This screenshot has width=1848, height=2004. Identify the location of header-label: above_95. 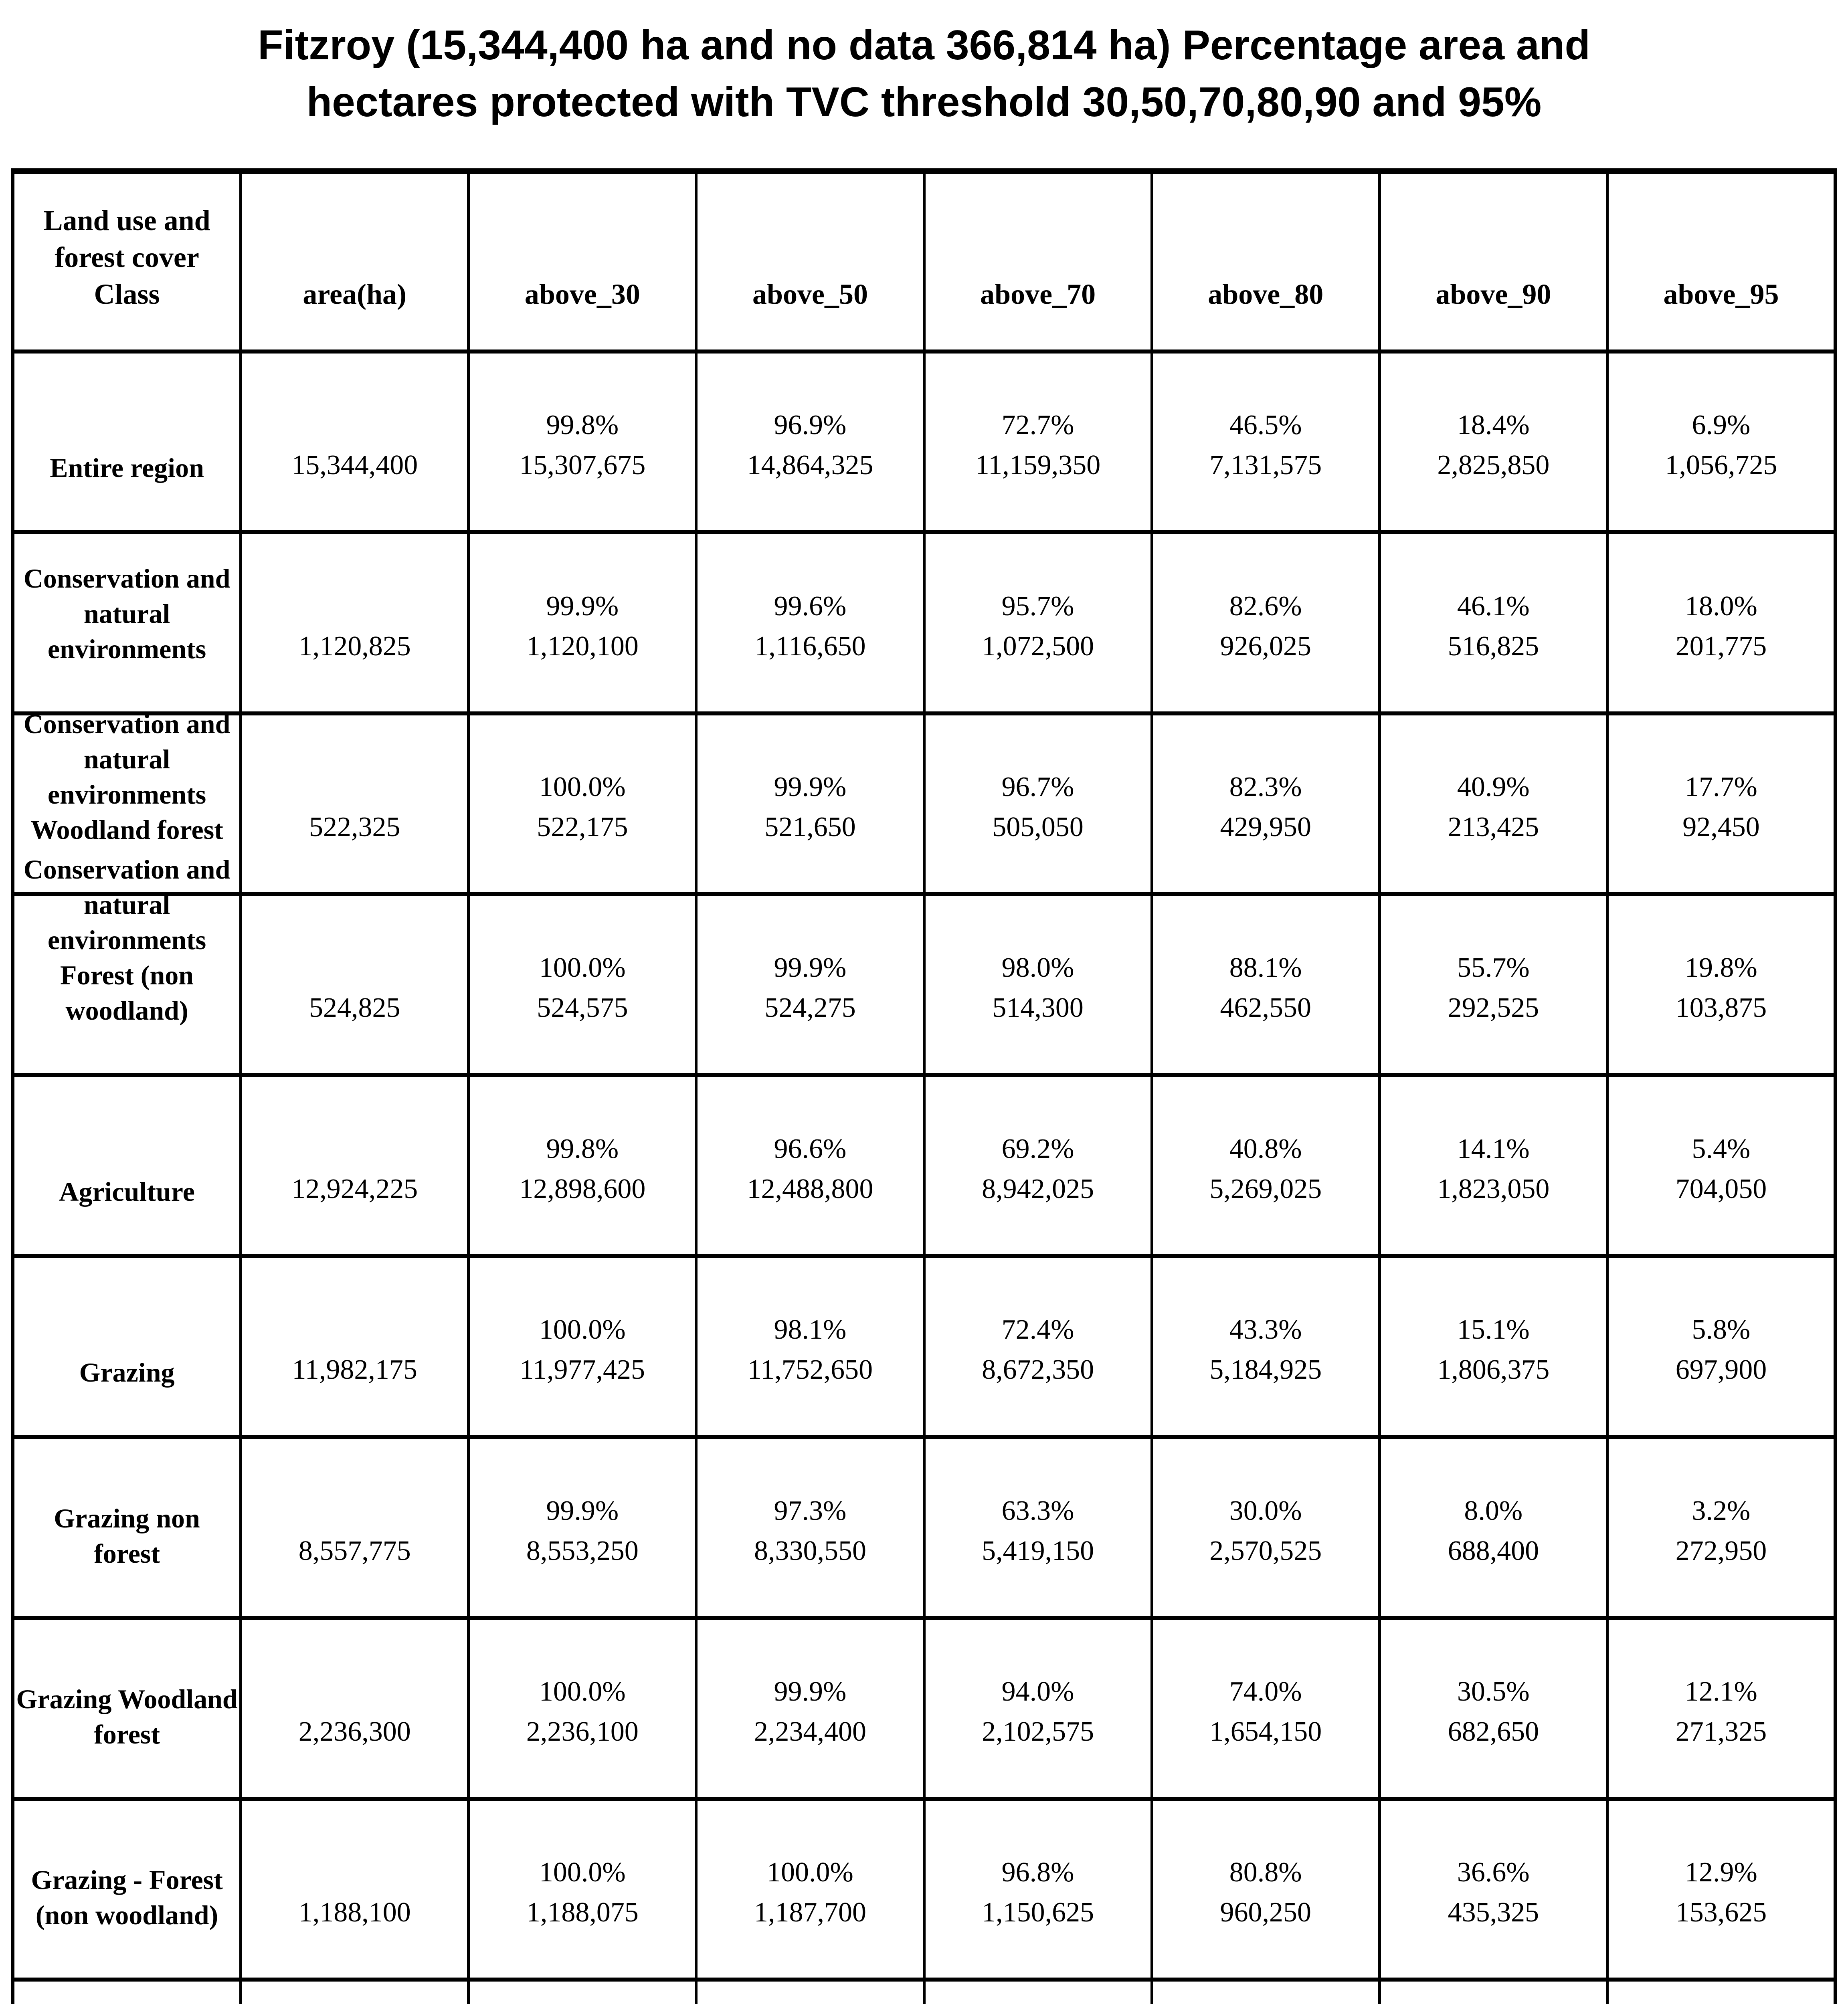
(1721, 294).